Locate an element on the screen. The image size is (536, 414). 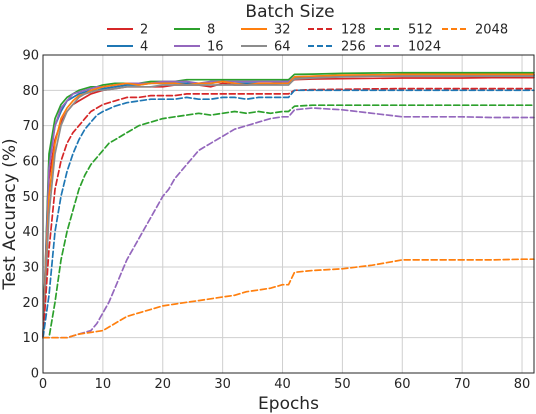
y-axis-label: Test Accuracy (%) is located at coordinates (10, 214).